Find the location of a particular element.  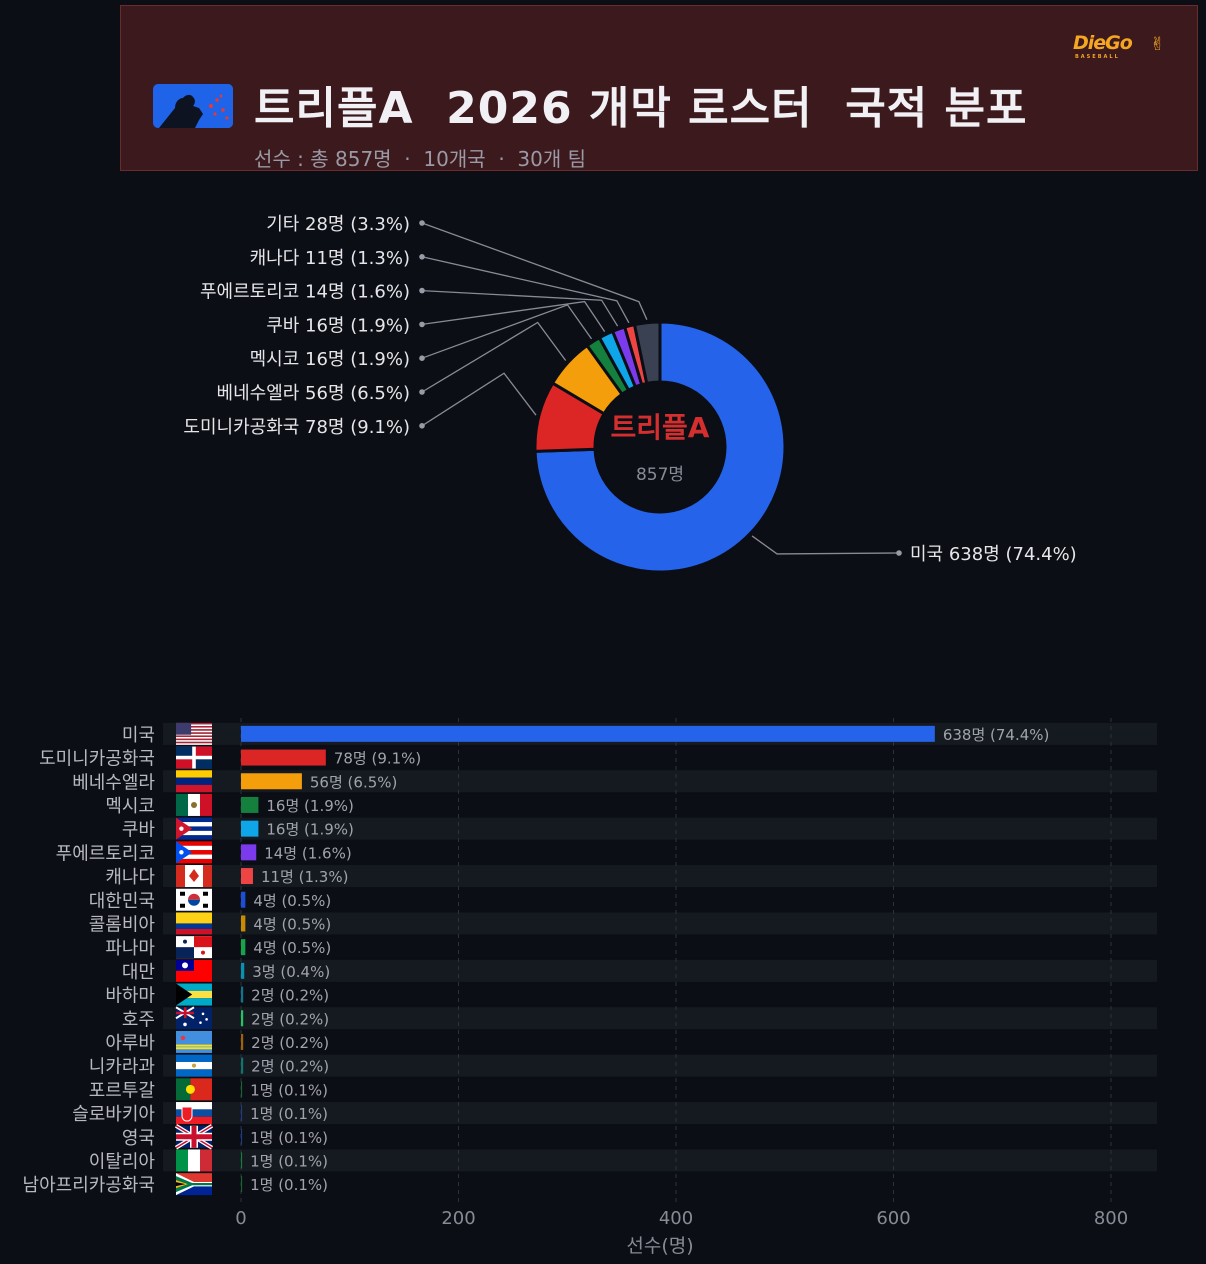

donut-label: 캐나다 11명 (1.3%) is located at coordinates (330, 258).